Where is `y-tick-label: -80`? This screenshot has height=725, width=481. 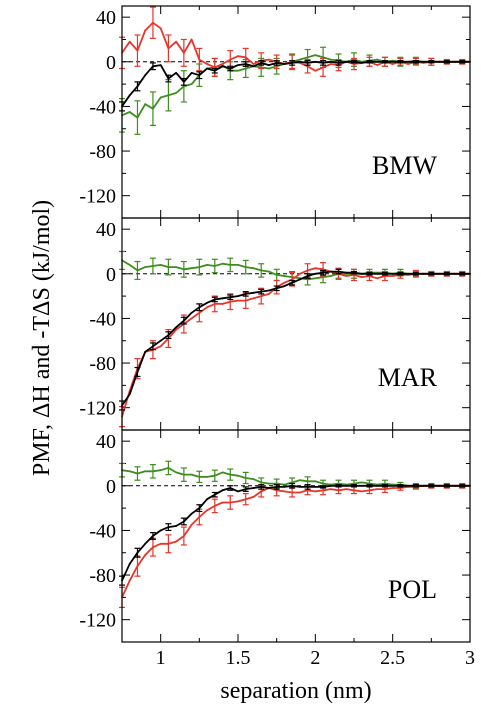 y-tick-label: -80 is located at coordinates (102, 576).